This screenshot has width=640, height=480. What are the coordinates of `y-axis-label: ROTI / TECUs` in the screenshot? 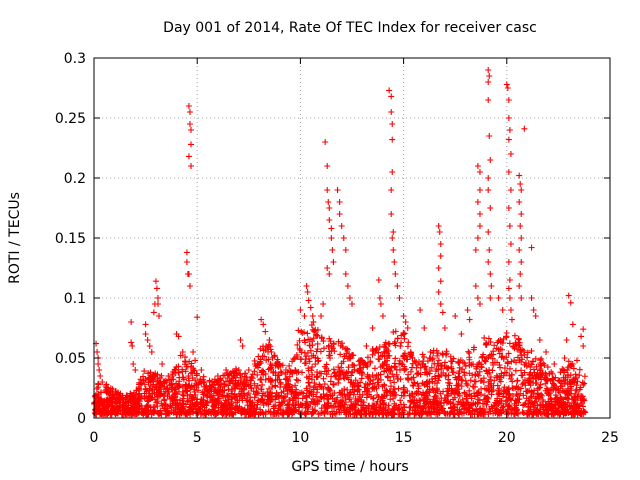 It's located at (15, 238).